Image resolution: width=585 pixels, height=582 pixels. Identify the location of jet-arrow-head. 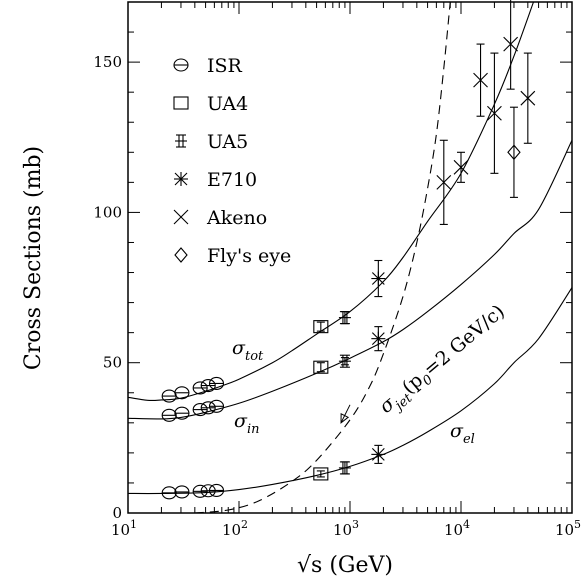
(345, 418).